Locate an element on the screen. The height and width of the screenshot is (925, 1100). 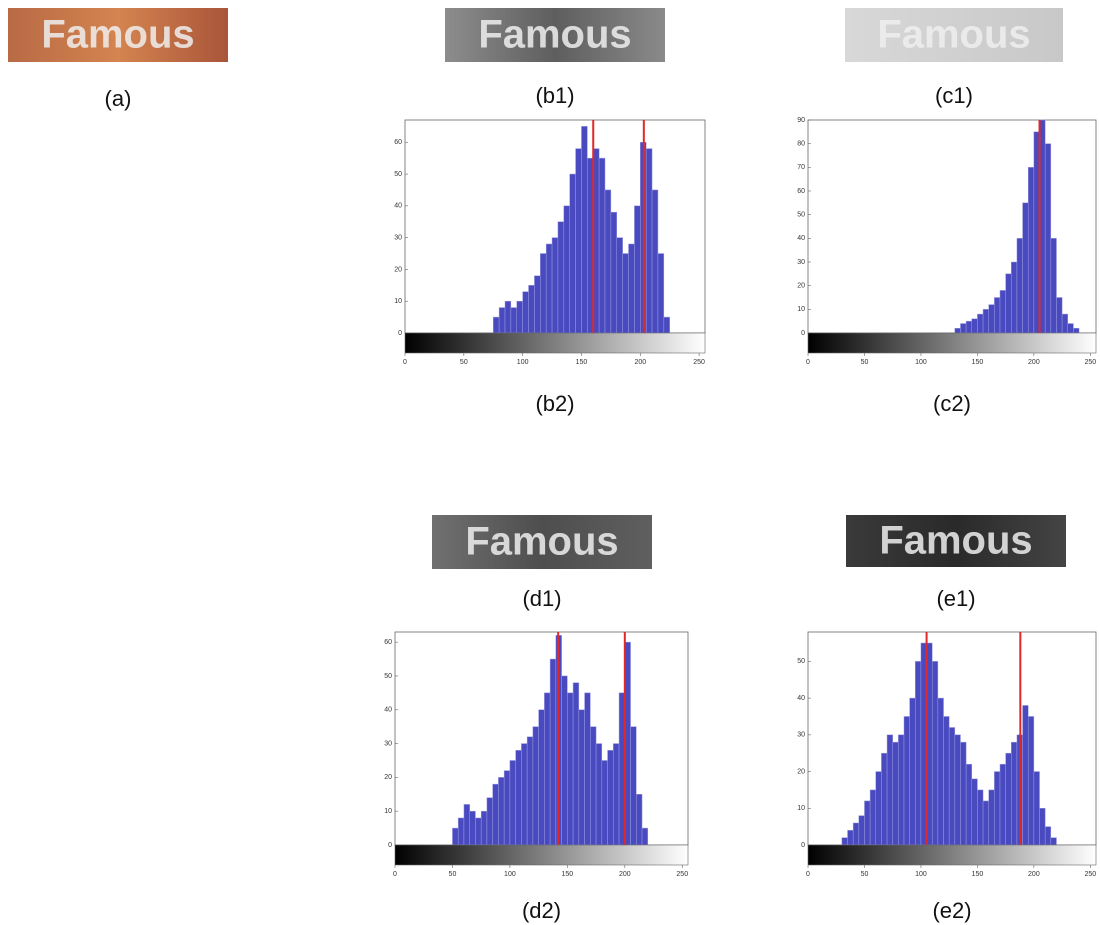
y-tick-label: 70 is located at coordinates (801, 167).